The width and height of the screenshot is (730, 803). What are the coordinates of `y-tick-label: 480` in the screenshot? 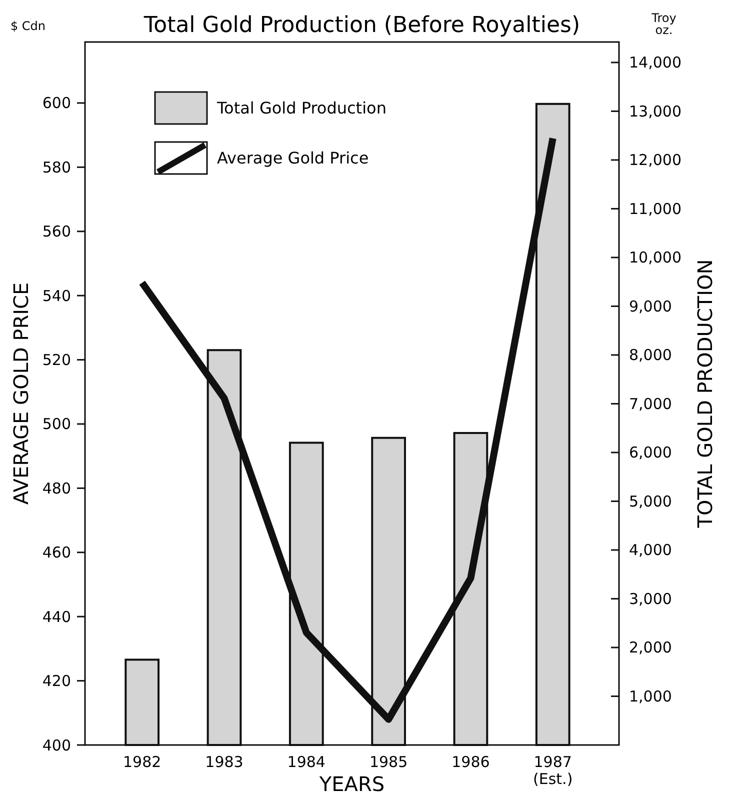 It's located at (56, 488).